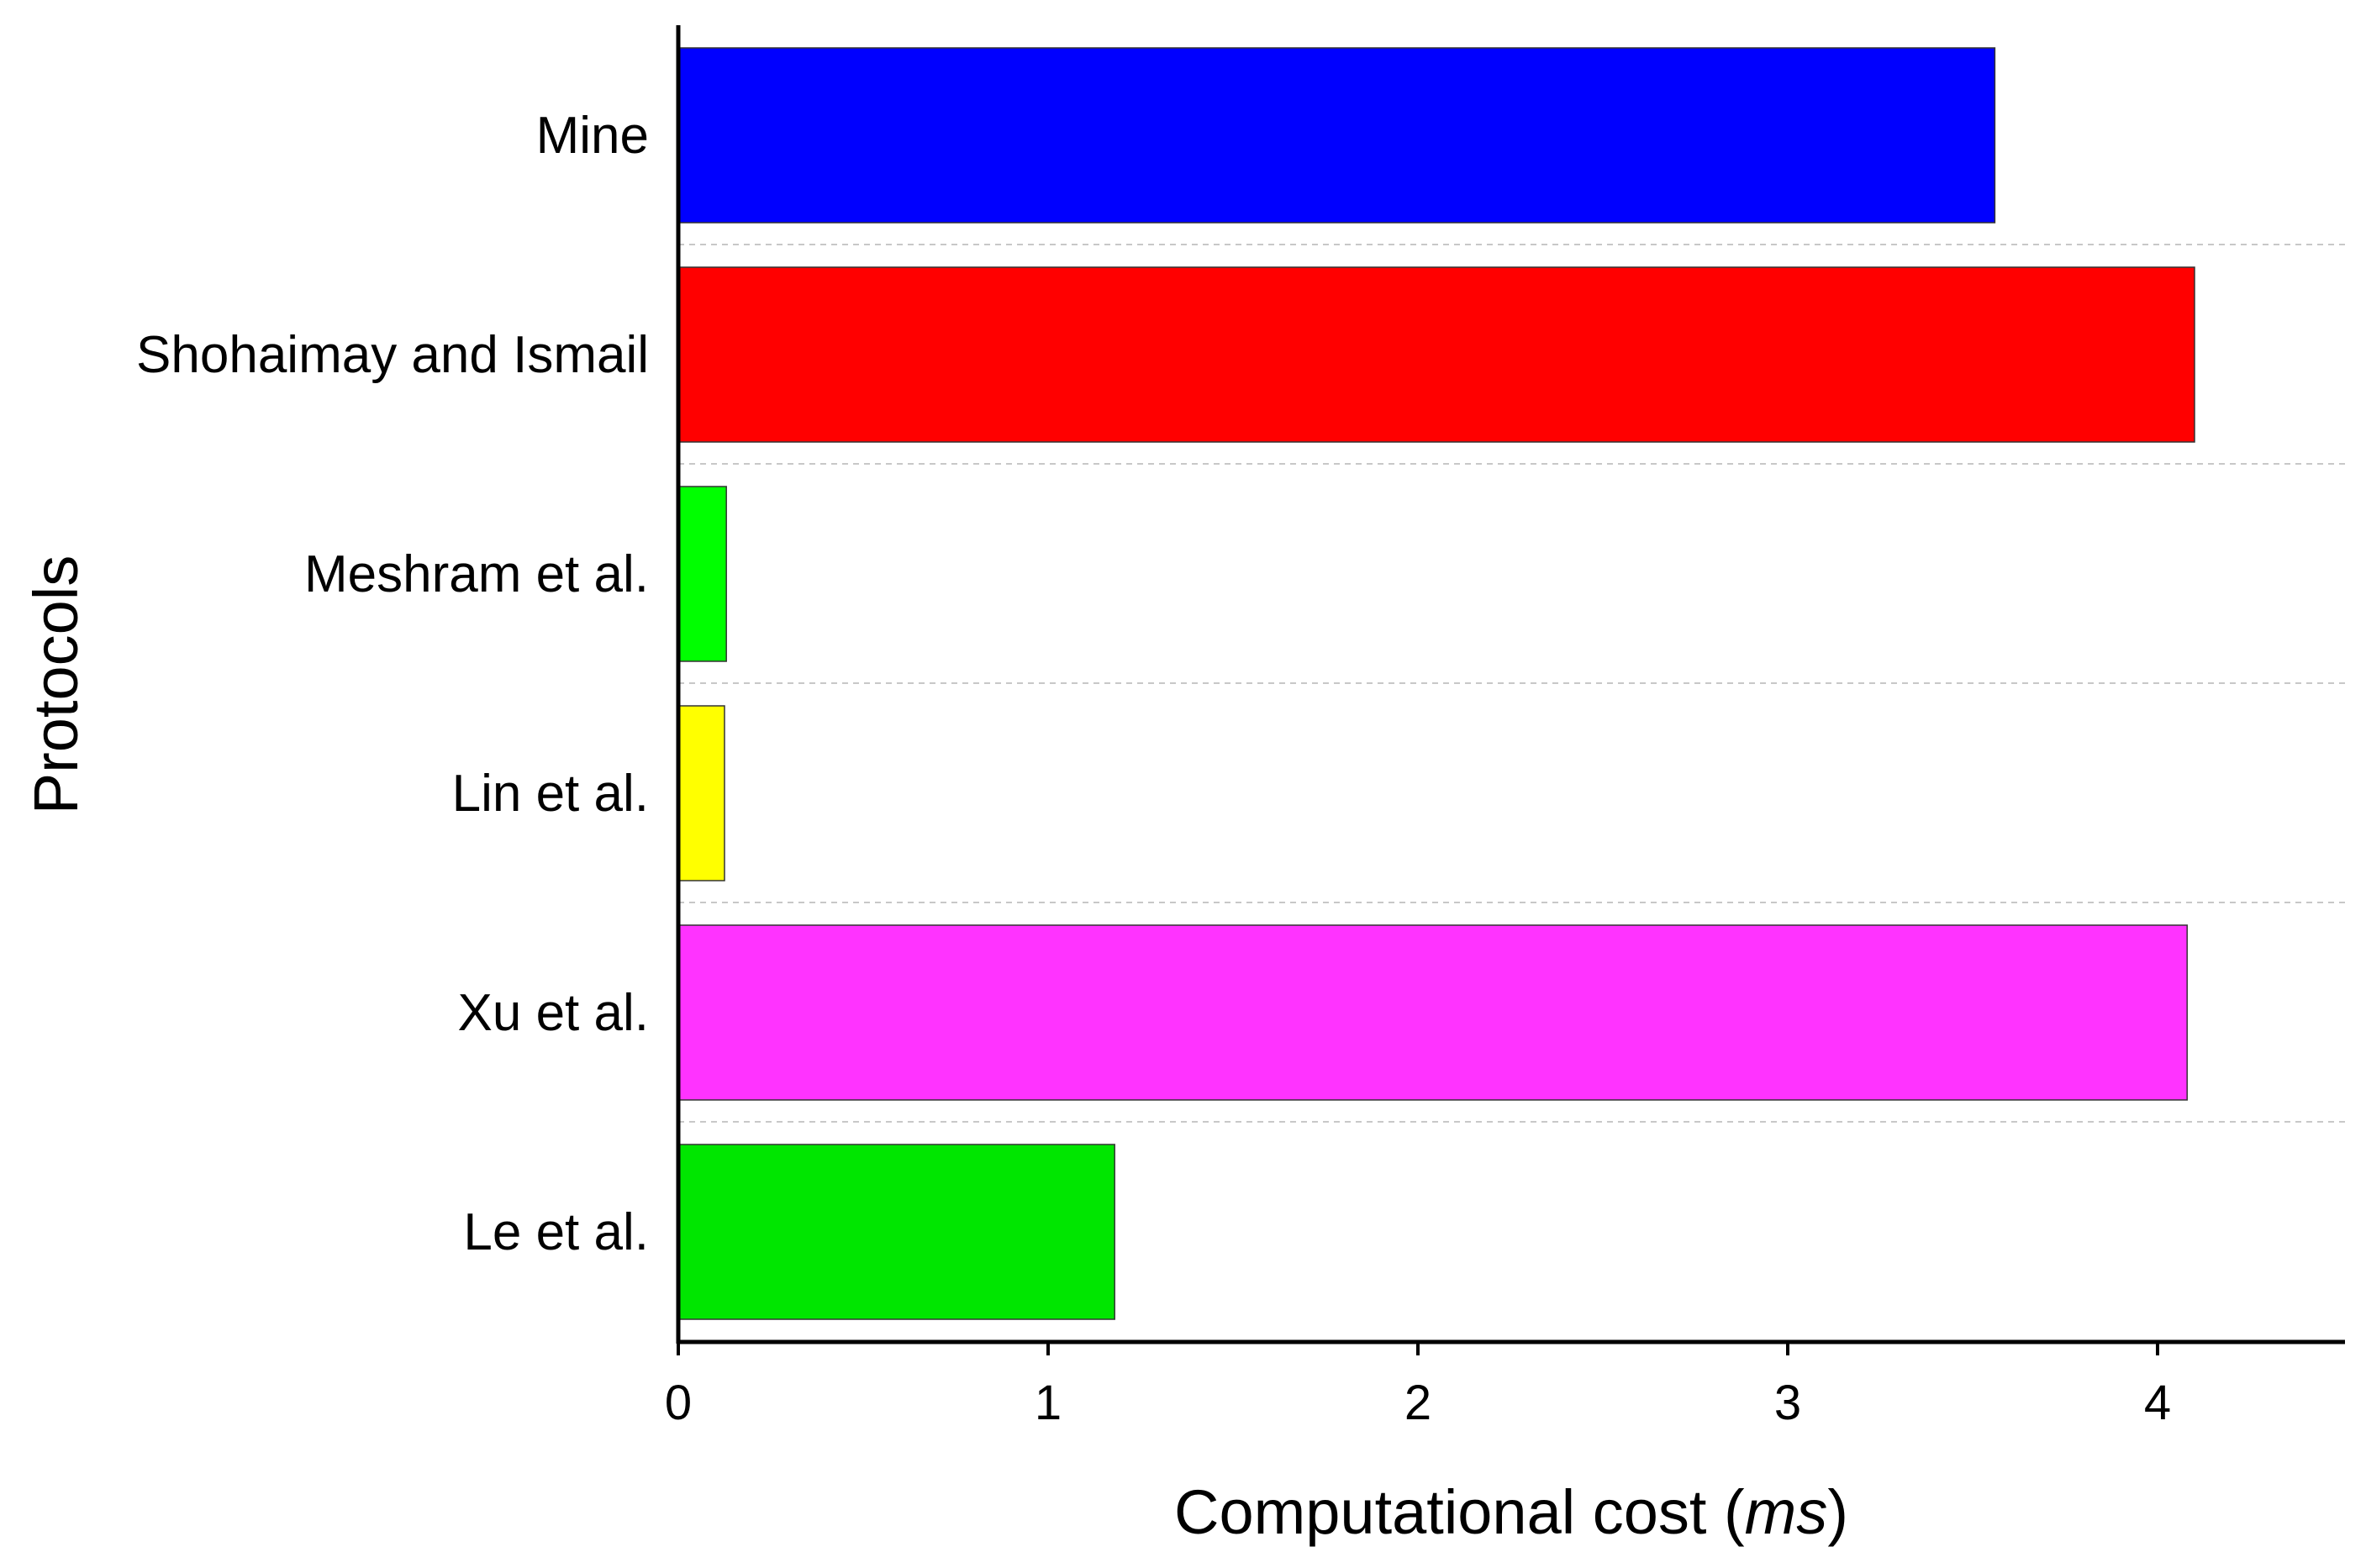 This screenshot has height=1568, width=2366. What do you see at coordinates (1786, 1512) in the screenshot?
I see `x-axis-title-unit: ms` at bounding box center [1786, 1512].